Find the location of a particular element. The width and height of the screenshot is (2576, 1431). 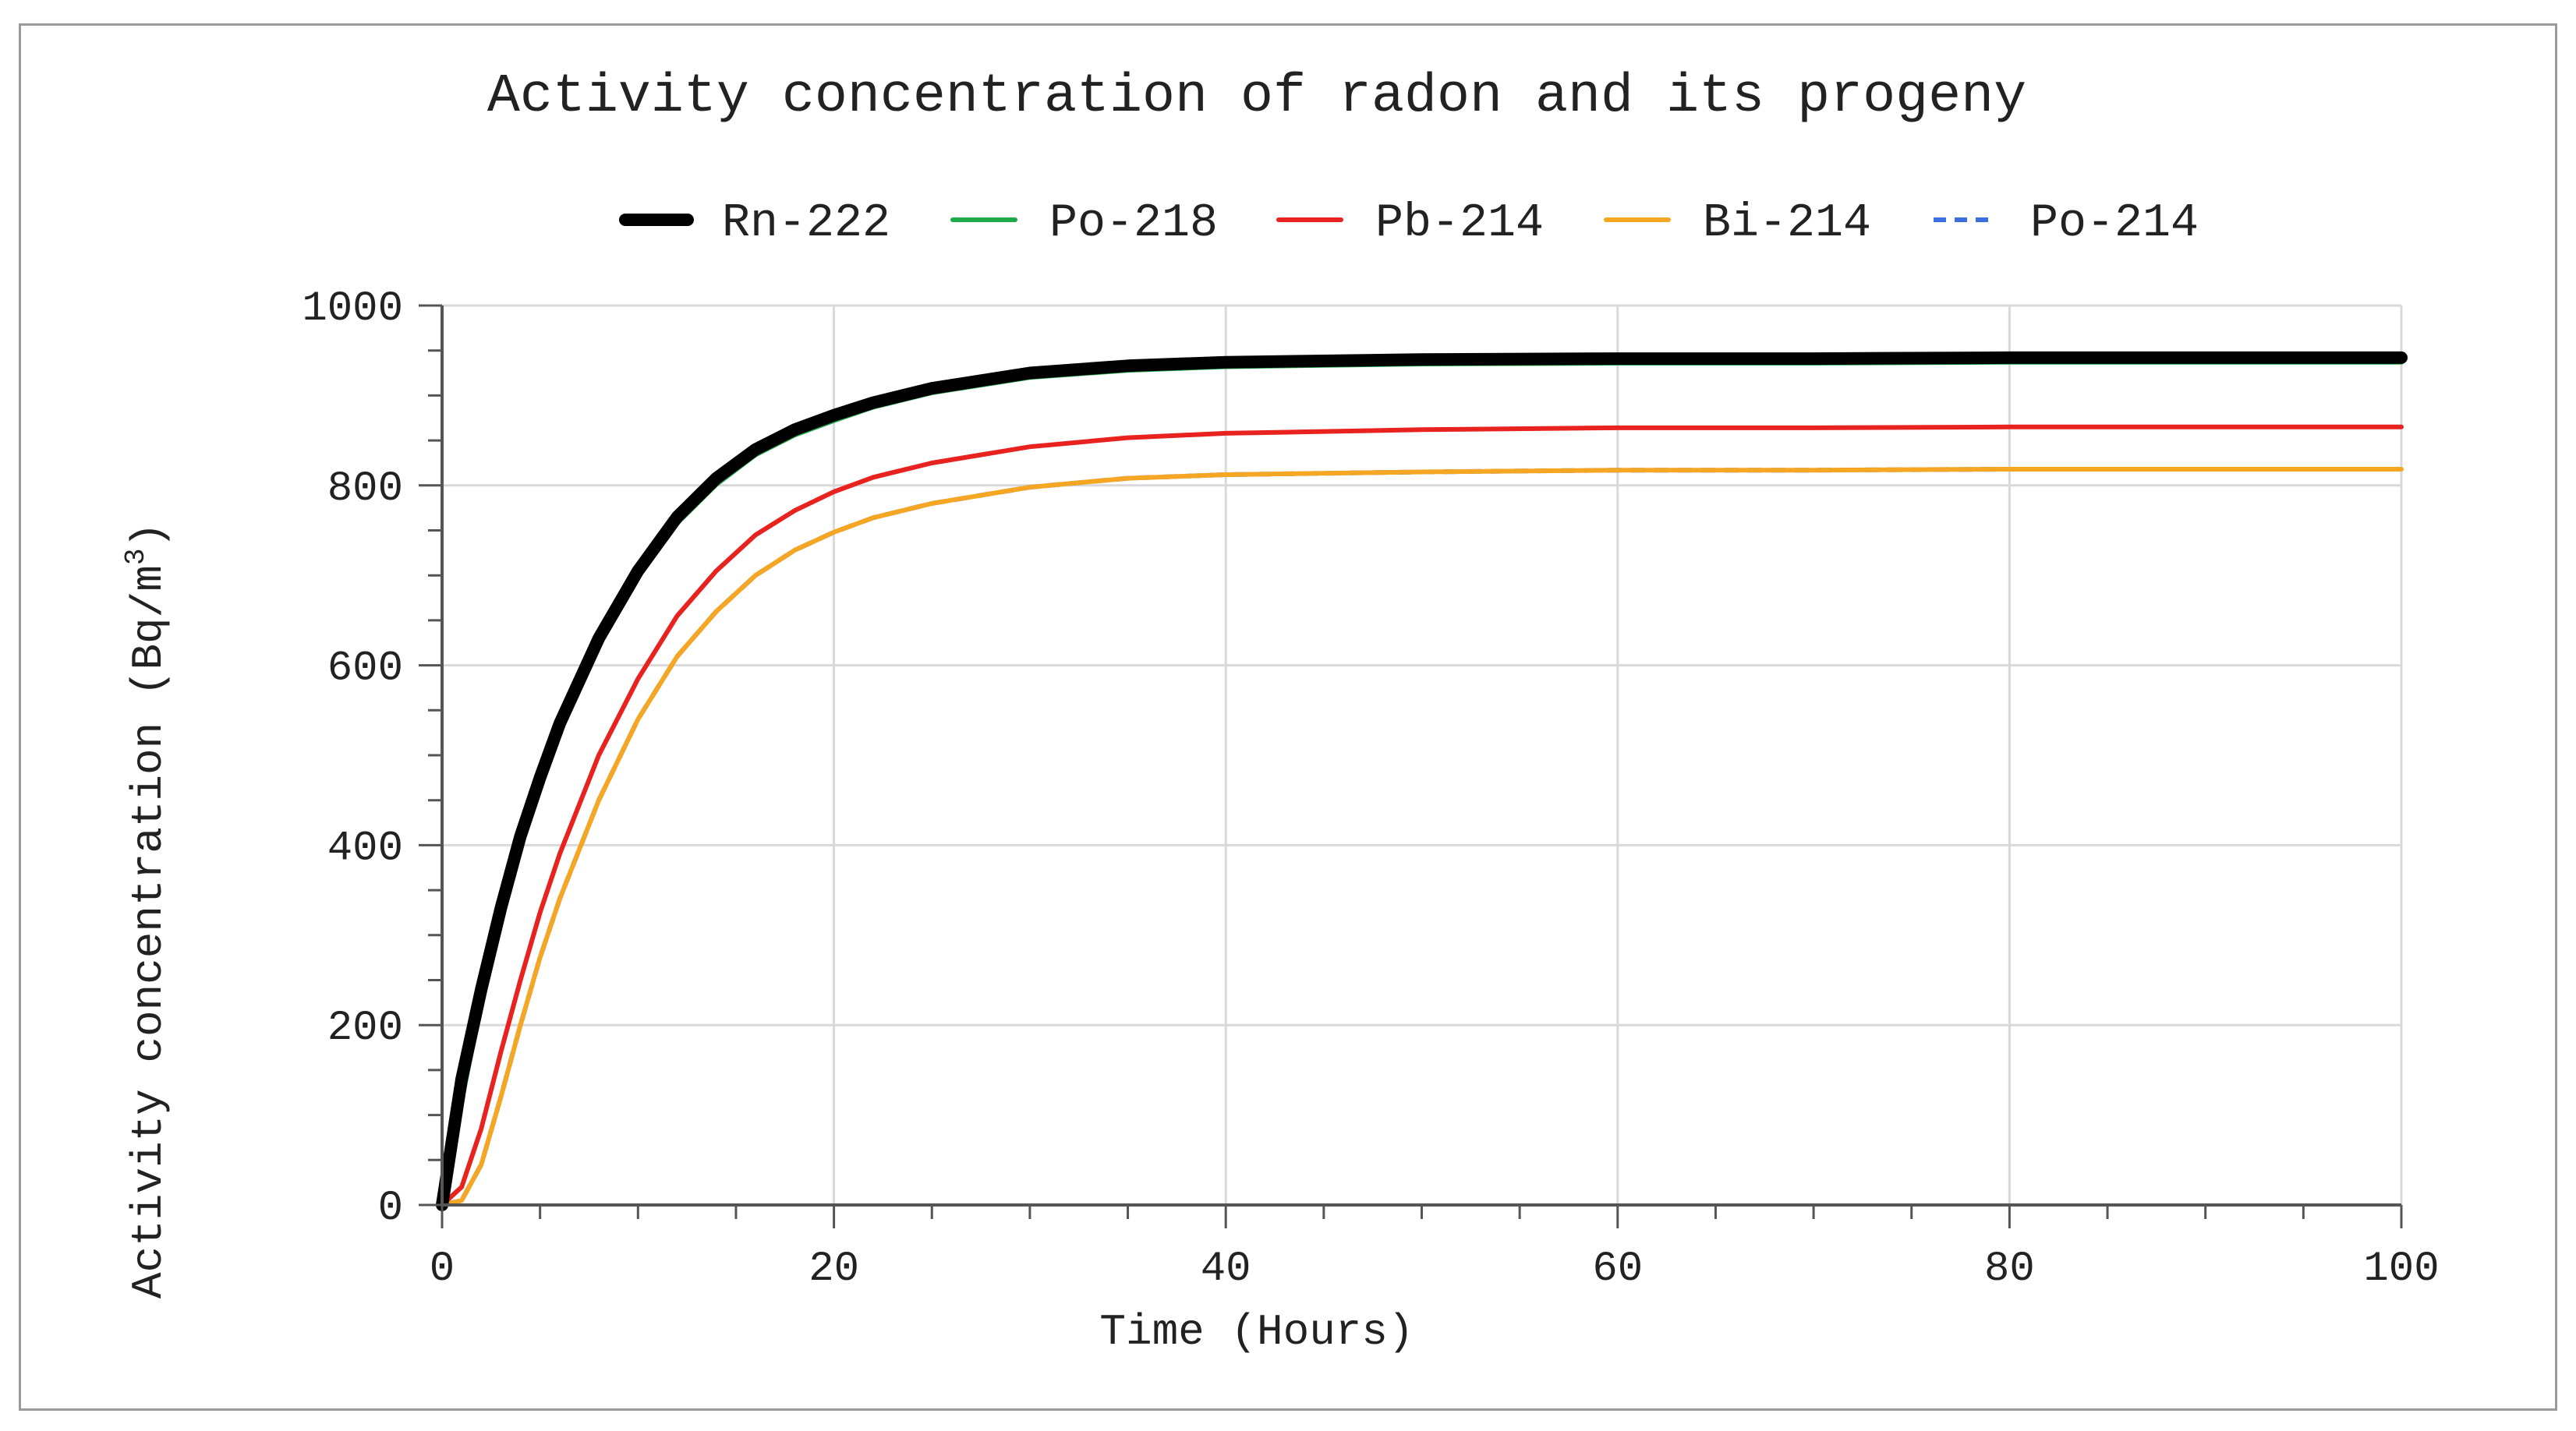

x-axis-label: Time (Hours) is located at coordinates (1256, 1332).